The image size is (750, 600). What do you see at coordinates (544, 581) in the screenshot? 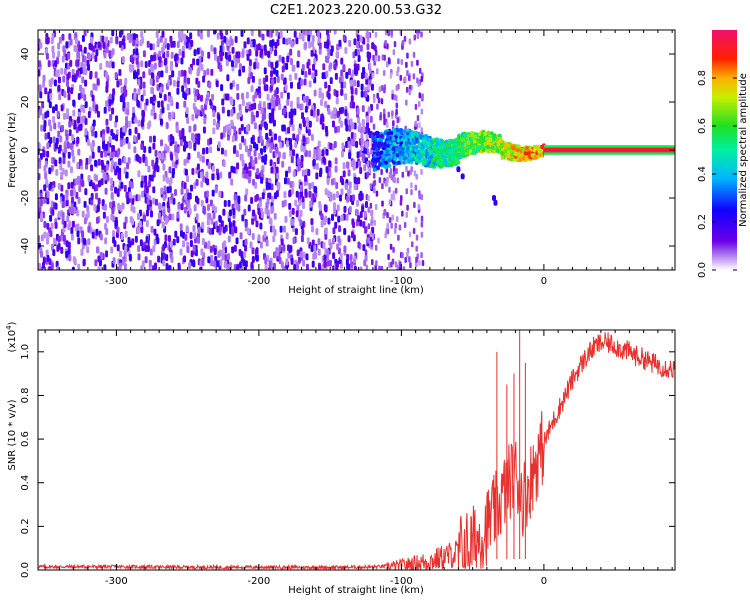
I see `x-tick-label: 0` at bounding box center [544, 581].